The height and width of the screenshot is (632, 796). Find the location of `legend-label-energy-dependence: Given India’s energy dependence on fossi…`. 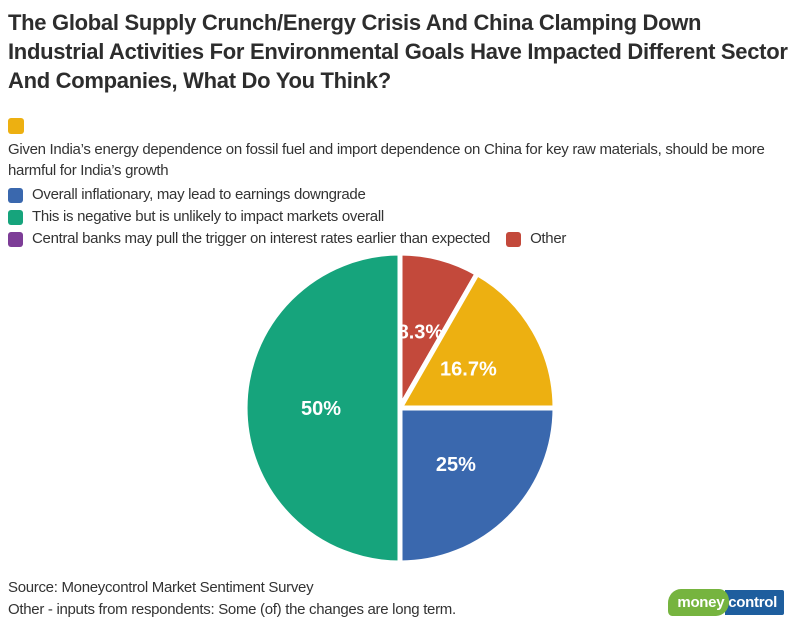

legend-label-energy-dependence: Given India’s energy dependence on fossi… is located at coordinates (386, 160).